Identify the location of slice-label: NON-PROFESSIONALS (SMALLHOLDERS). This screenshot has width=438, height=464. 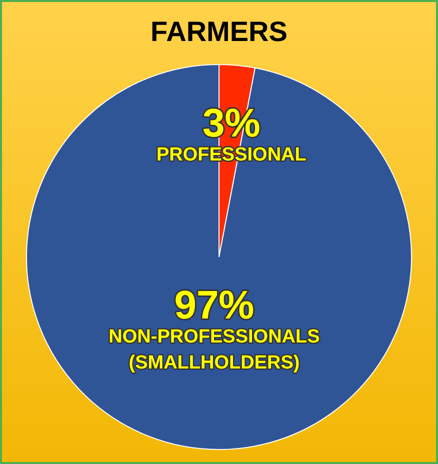
(214, 350).